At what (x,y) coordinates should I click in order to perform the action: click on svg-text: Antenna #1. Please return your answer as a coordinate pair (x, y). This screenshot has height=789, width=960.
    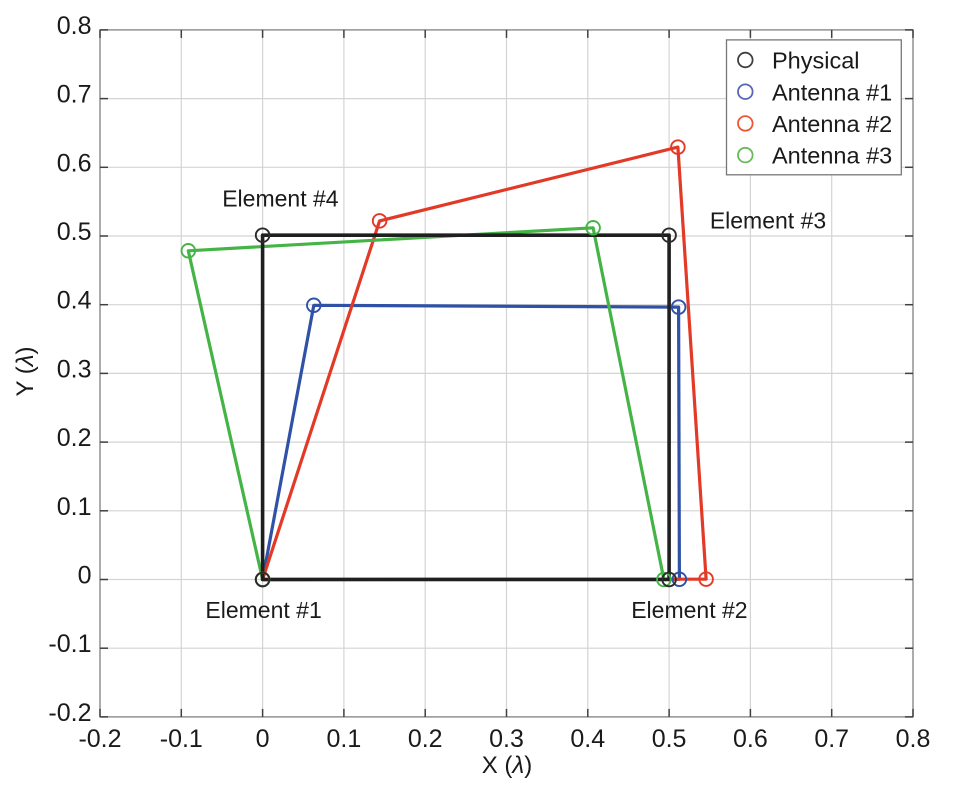
    Looking at the image, I should click on (832, 92).